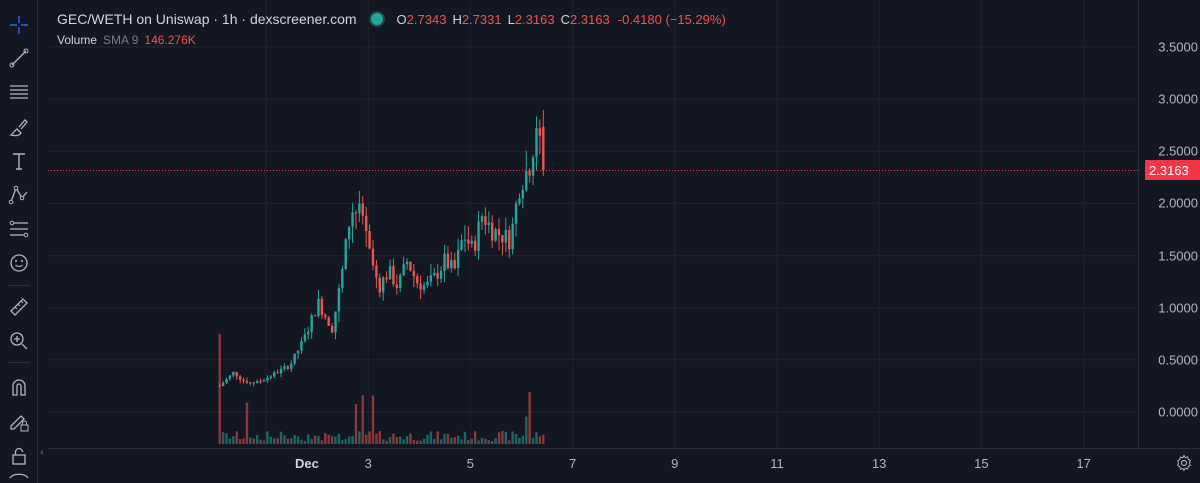 This screenshot has width=1200, height=483. Describe the element at coordinates (1184, 463) in the screenshot. I see `settings-gear-icon` at that location.